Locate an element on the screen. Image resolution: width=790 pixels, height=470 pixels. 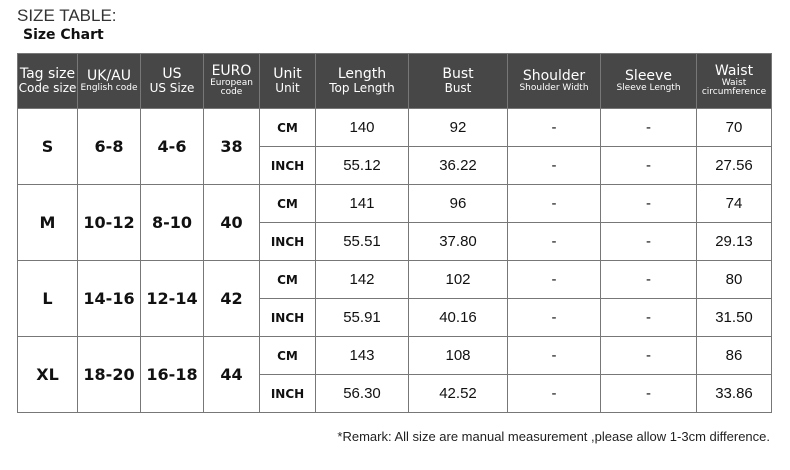
header-sub: US Size is located at coordinates (172, 88).